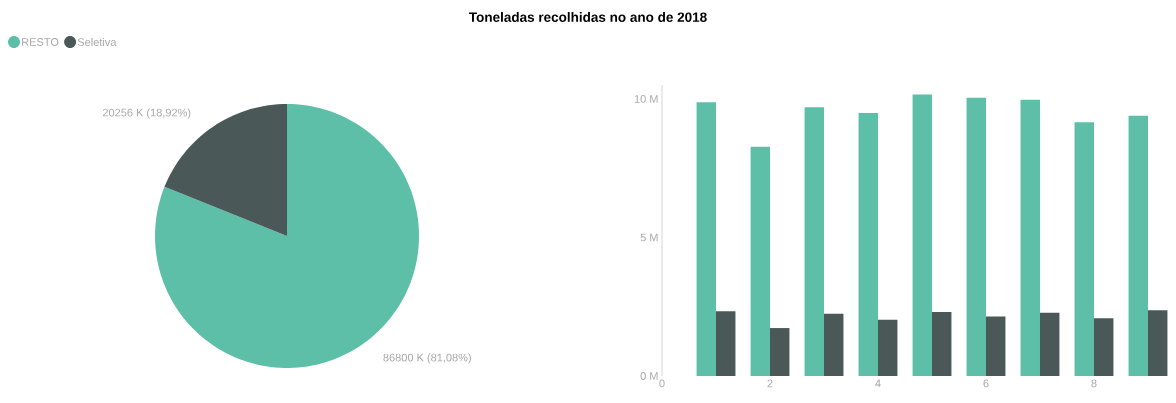 Image resolution: width=1176 pixels, height=403 pixels. I want to click on legend-label: Seletiva, so click(97, 42).